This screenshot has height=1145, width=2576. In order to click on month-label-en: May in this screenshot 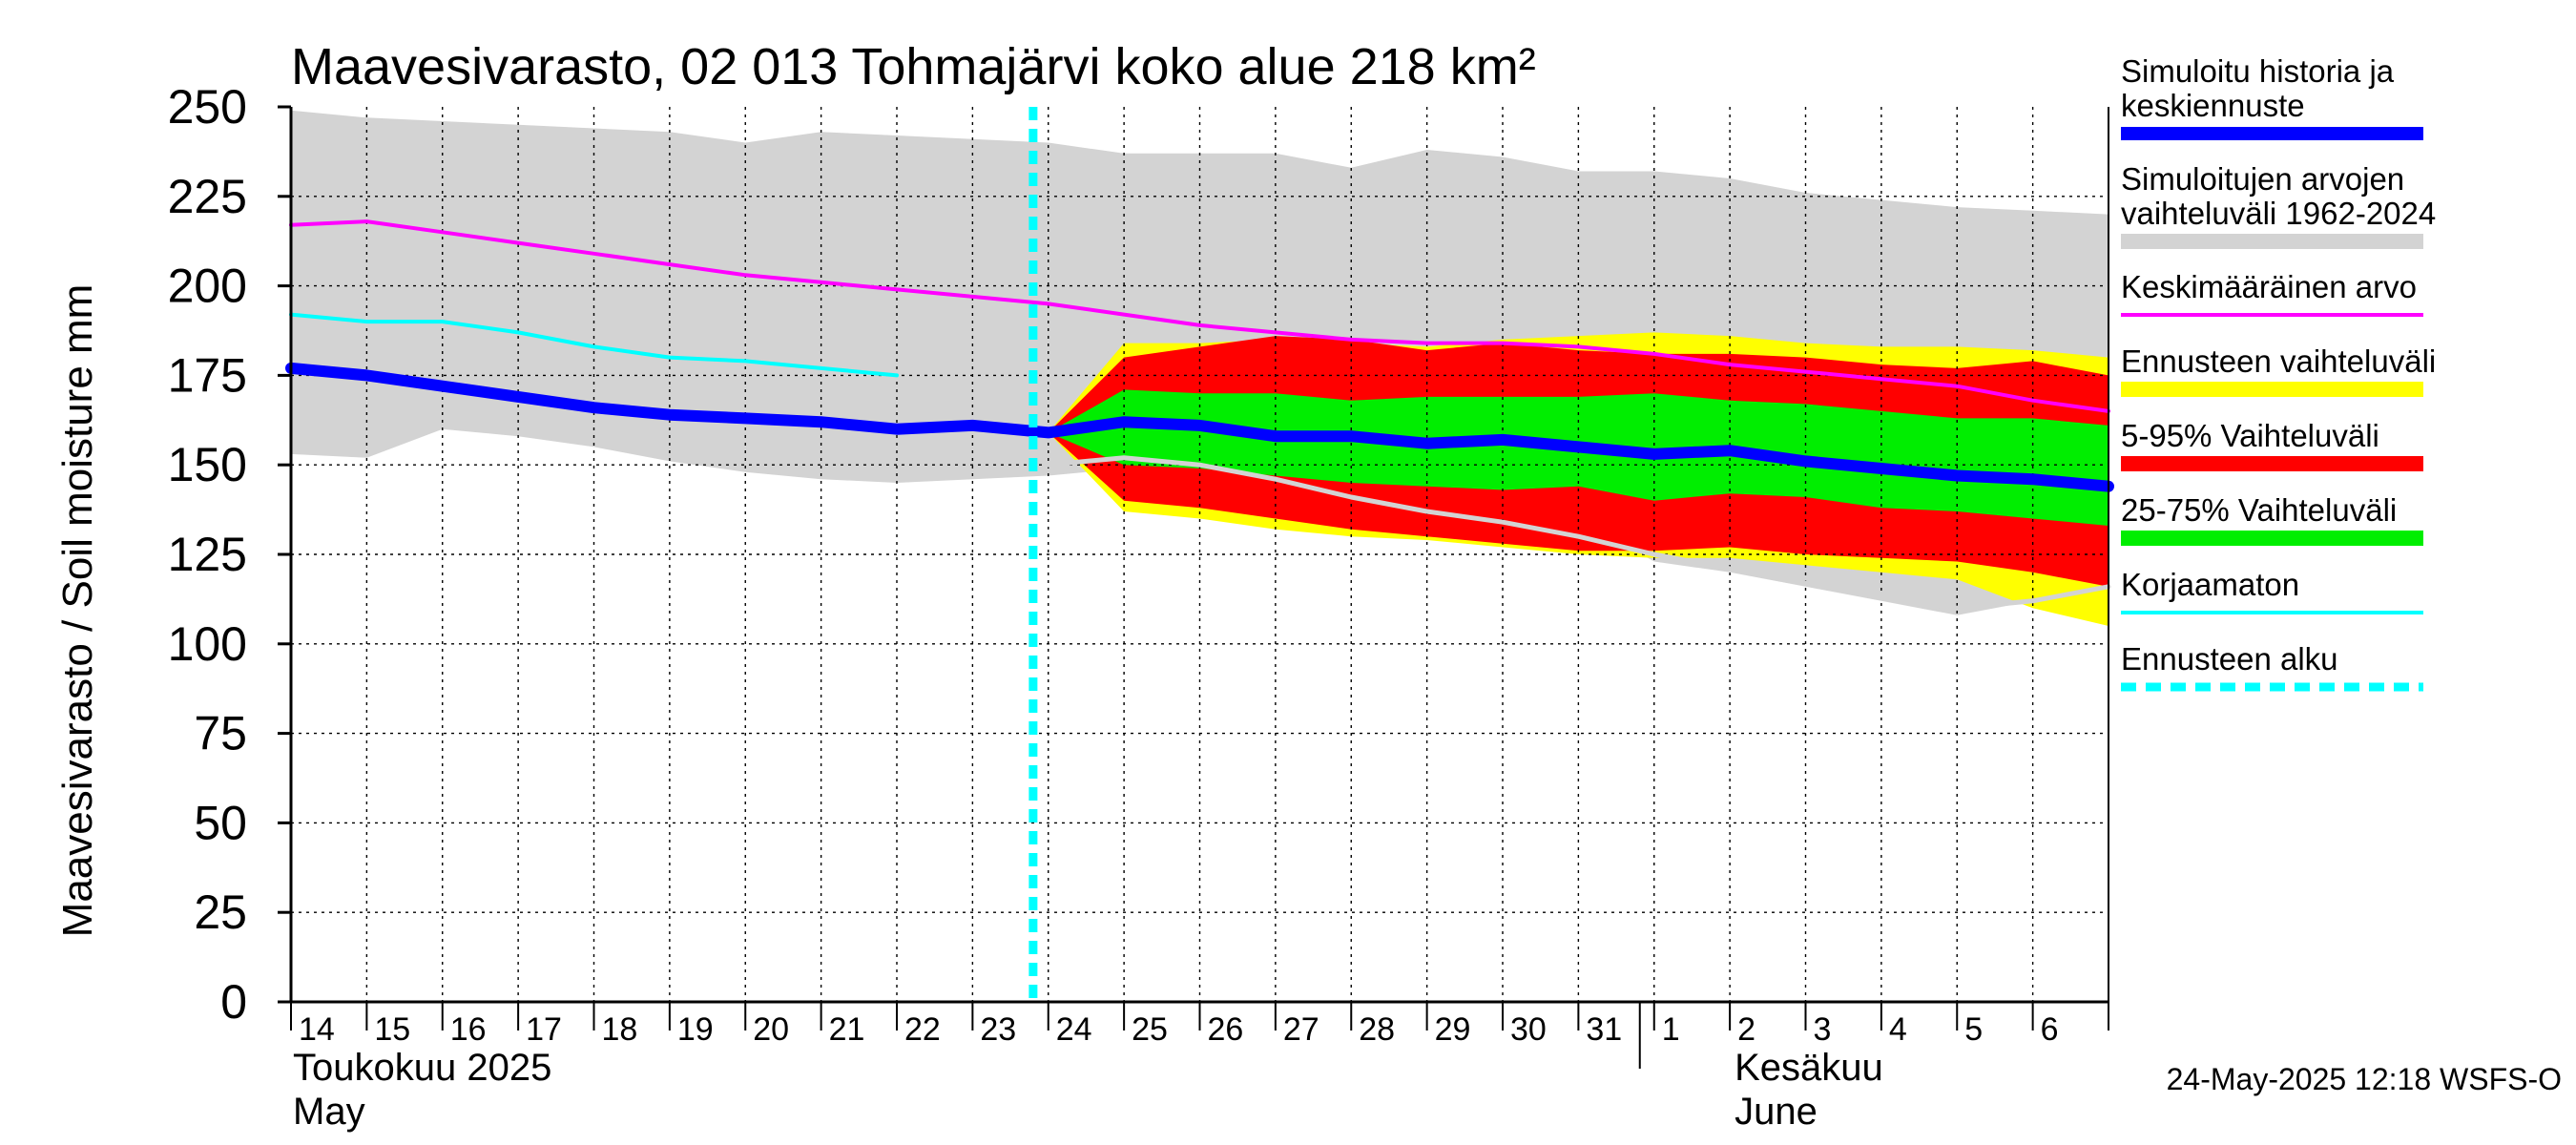, I will do `click(329, 1112)`.